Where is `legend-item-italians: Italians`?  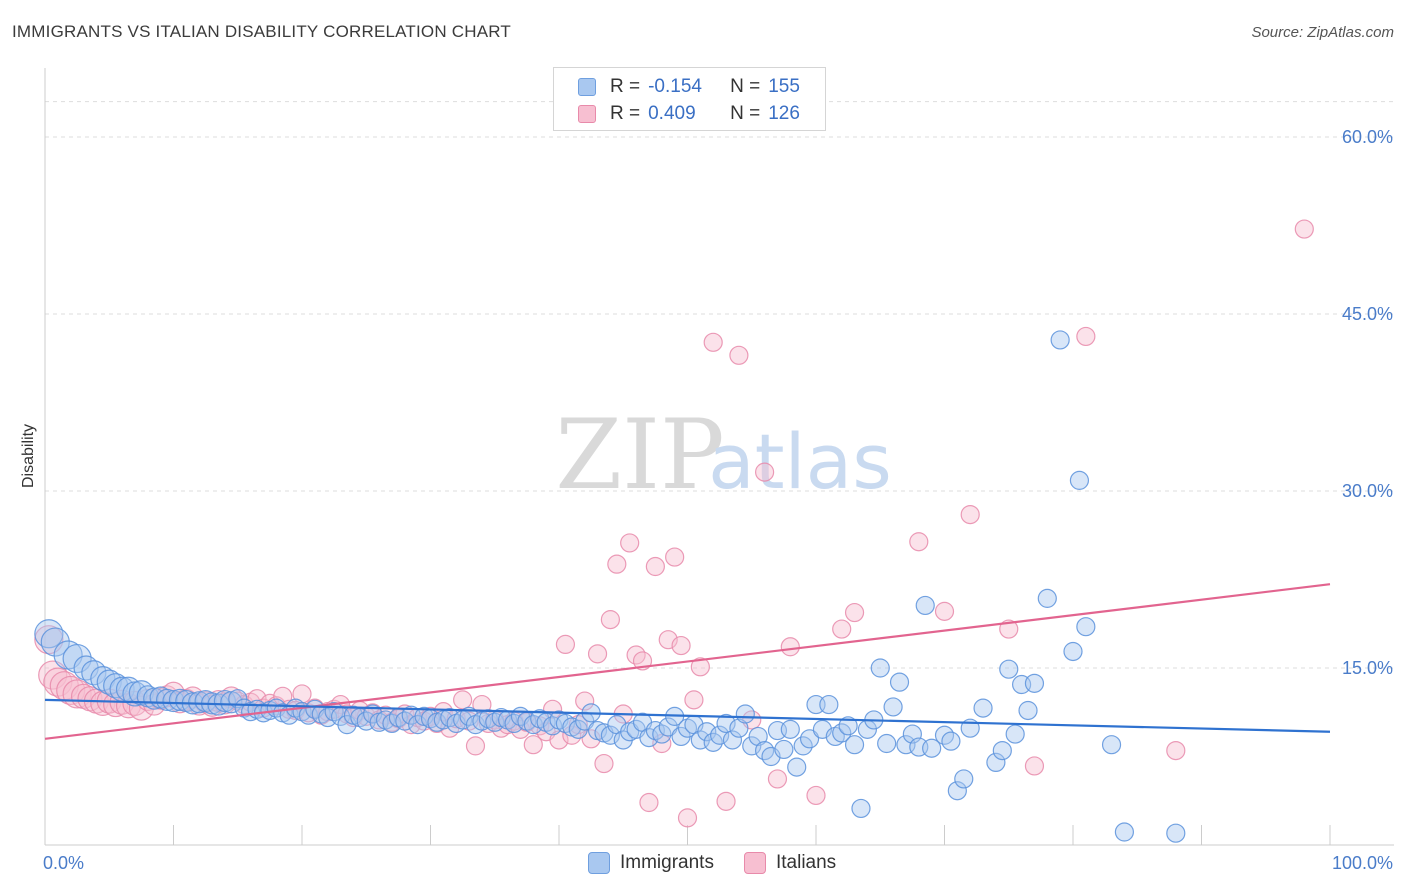
legend-item-italians: Italians is located at coordinates (790, 863).